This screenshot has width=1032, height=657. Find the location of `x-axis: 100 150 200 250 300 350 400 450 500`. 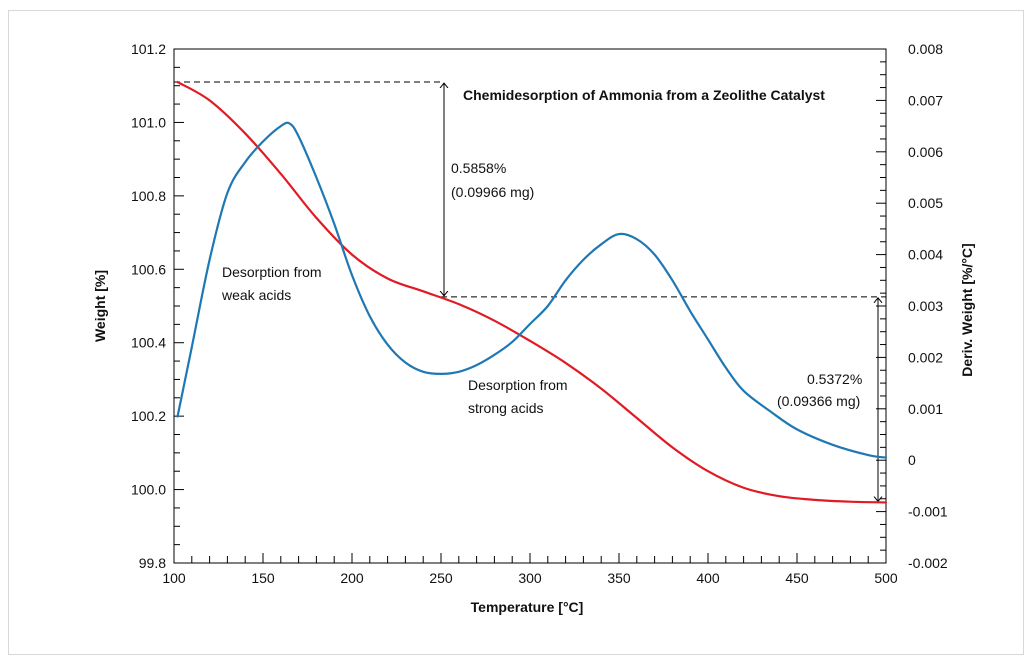

x-axis: 100 150 200 250 300 350 400 450 500 is located at coordinates (530, 569).